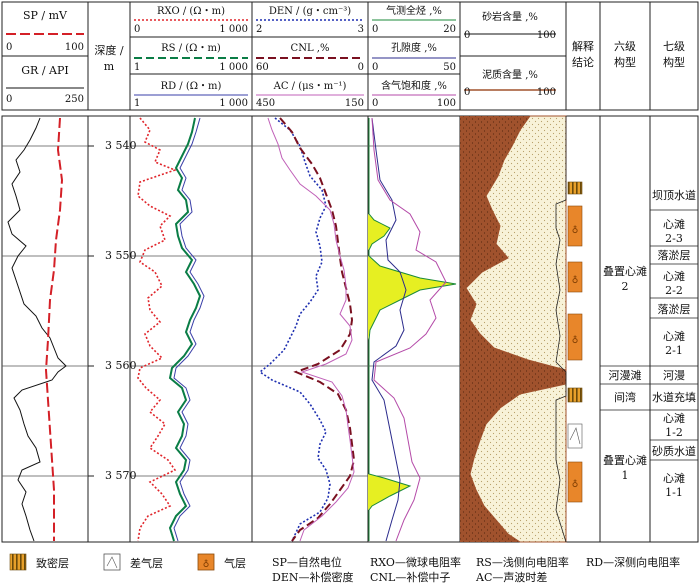  I want to click on rd-max: 1 000, so click(233, 103).